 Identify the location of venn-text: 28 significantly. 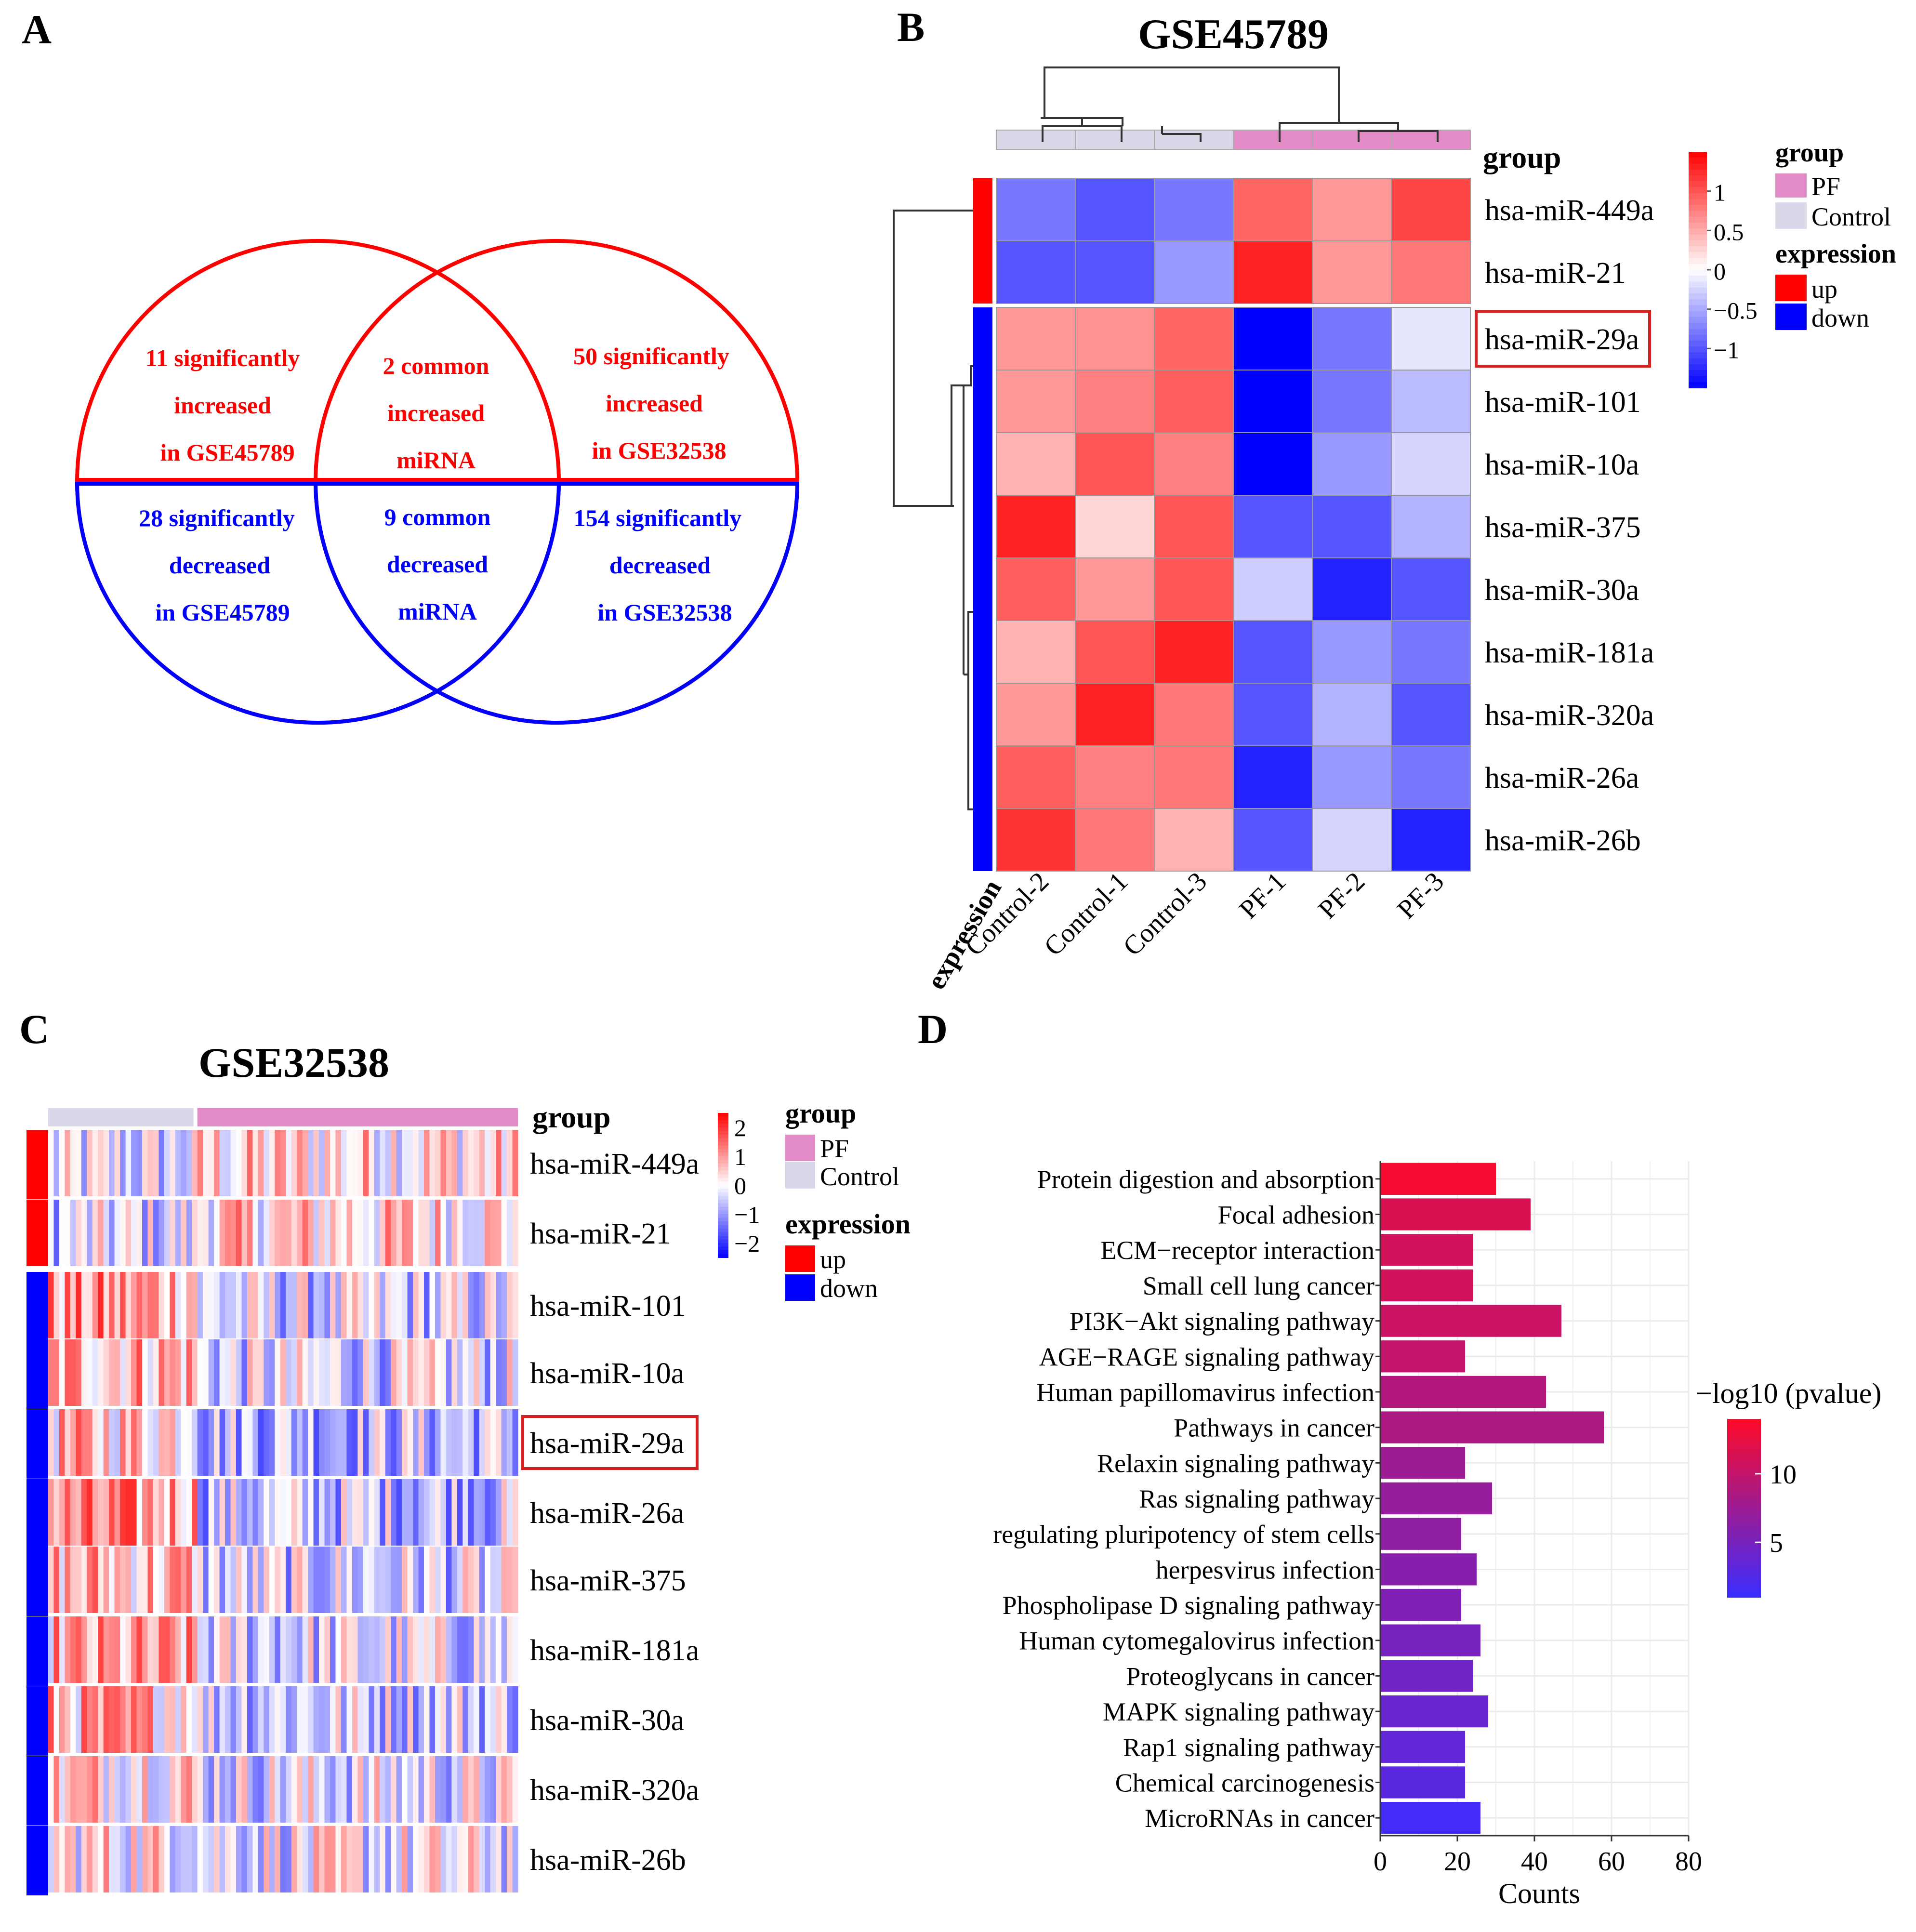
(217, 517).